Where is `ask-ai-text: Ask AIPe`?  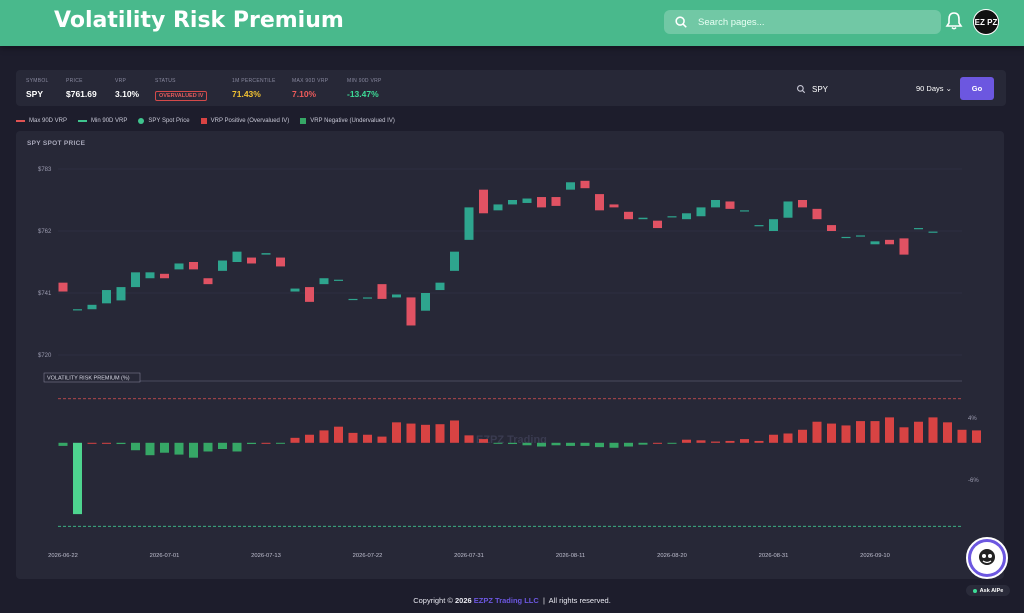
ask-ai-text: Ask AIPe is located at coordinates (991, 590).